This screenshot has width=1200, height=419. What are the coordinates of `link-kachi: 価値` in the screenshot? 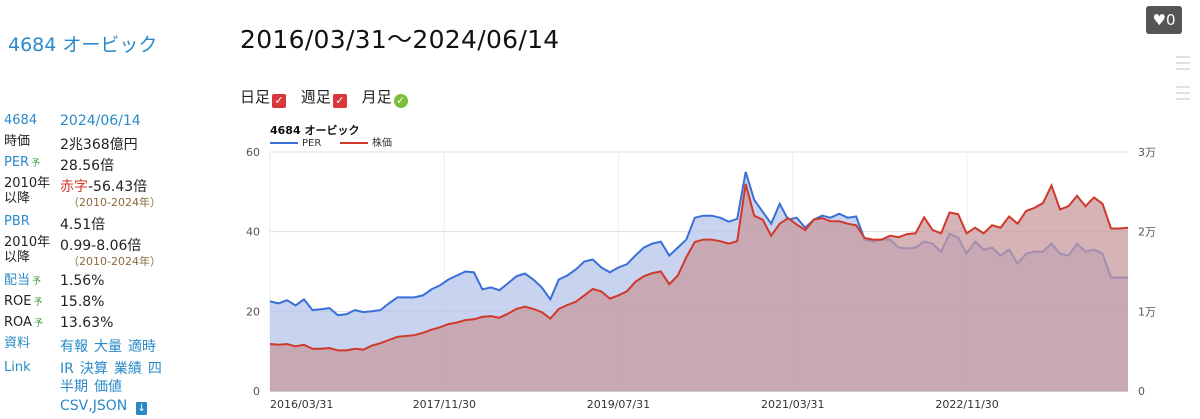 It's located at (108, 387).